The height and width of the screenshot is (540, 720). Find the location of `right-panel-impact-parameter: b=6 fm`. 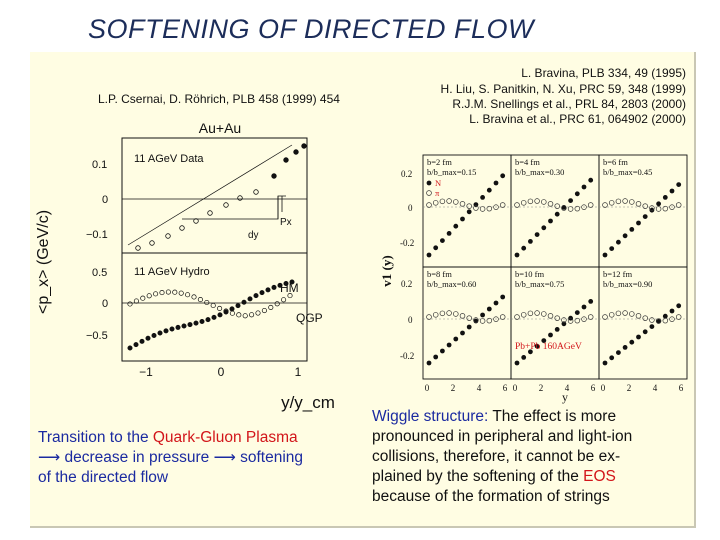

right-panel-impact-parameter: b=6 fm is located at coordinates (615, 162).